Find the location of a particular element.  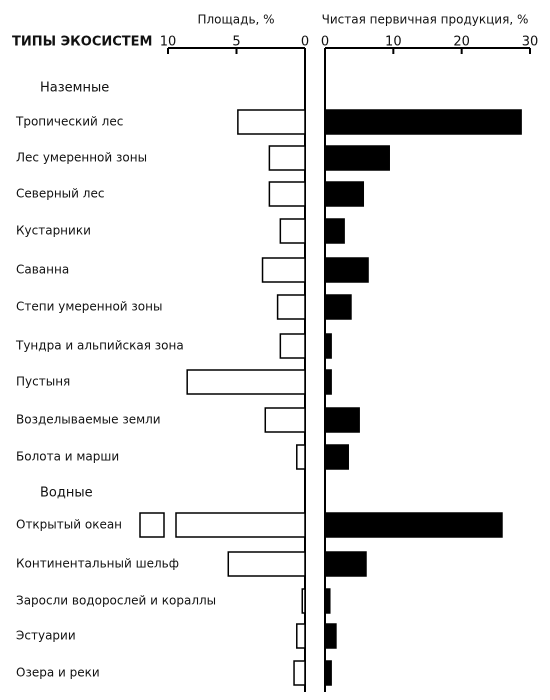

category-label: Кустарники is located at coordinates (53, 231).